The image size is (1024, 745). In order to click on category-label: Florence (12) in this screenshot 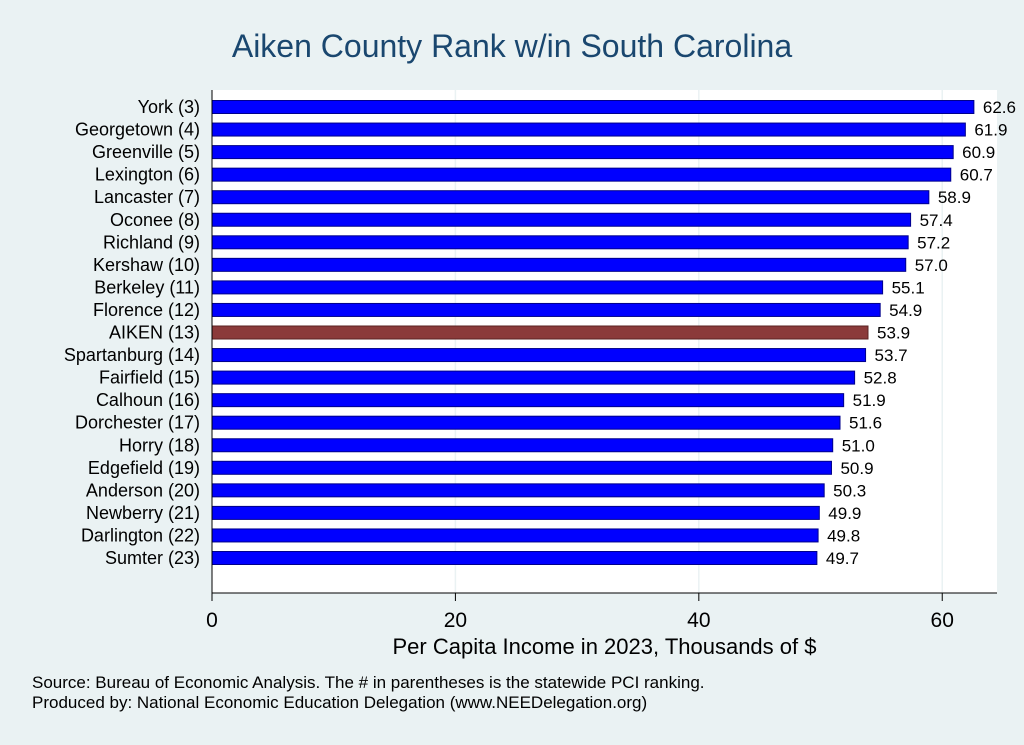, I will do `click(146, 310)`.